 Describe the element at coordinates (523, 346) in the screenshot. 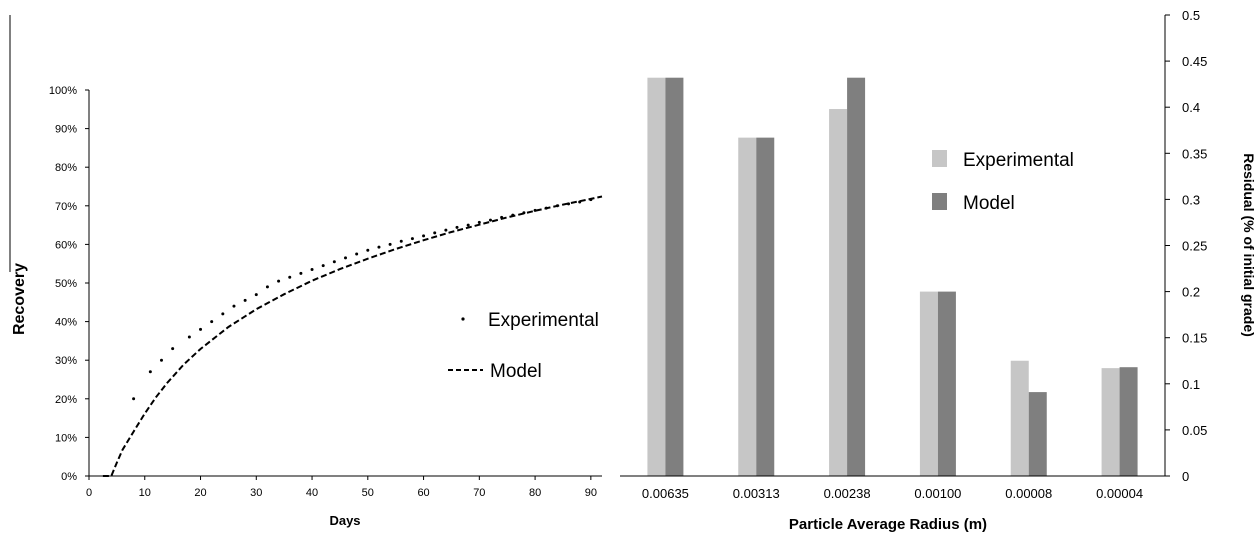

I see `left-legend: Experimental Model` at that location.